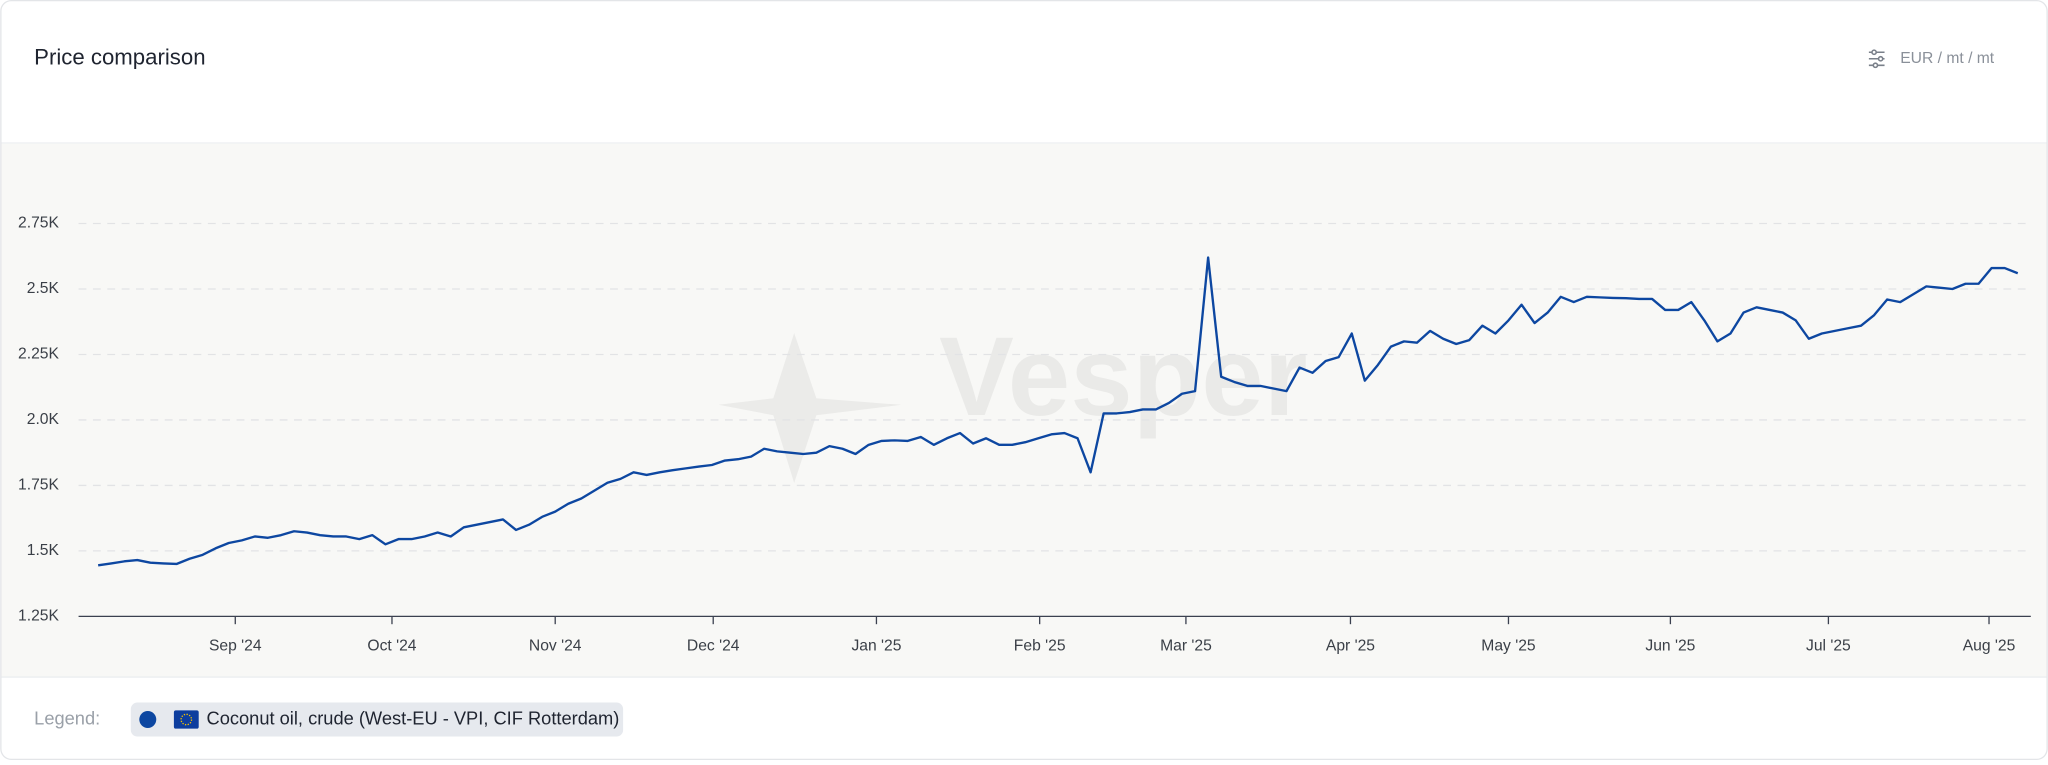  I want to click on eu-stars, so click(186, 719).